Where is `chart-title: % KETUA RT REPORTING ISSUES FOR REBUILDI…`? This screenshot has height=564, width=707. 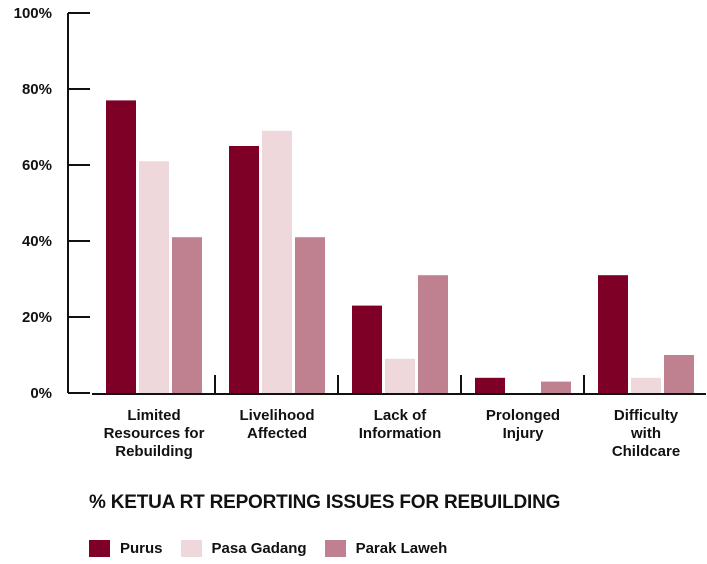
chart-title: % KETUA RT REPORTING ISSUES FOR REBUILDI… is located at coordinates (325, 502).